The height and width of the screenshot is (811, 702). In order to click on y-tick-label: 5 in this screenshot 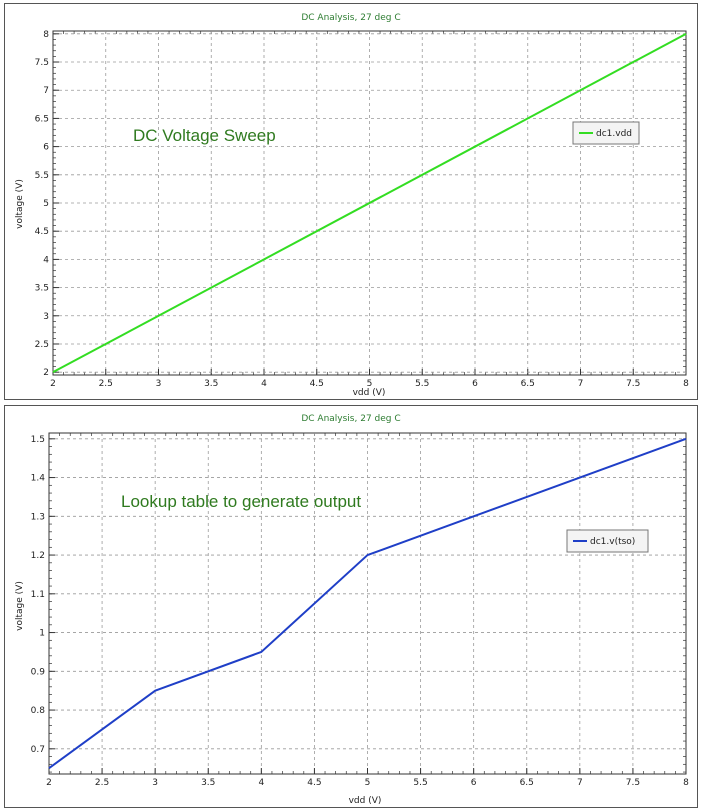, I will do `click(46, 204)`.